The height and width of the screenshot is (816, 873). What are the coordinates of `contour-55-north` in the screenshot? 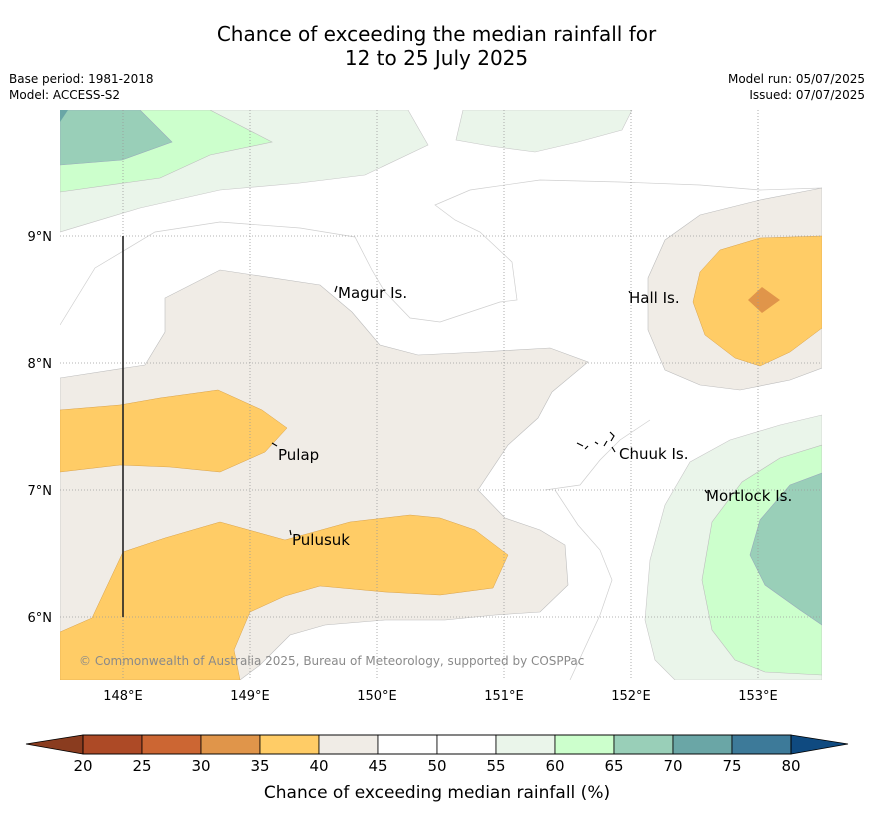 It's located at (544, 131).